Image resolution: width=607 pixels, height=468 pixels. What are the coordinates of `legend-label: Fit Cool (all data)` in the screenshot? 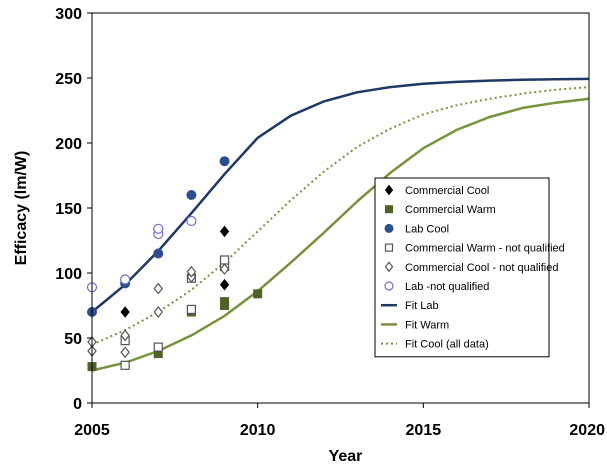 It's located at (447, 345).